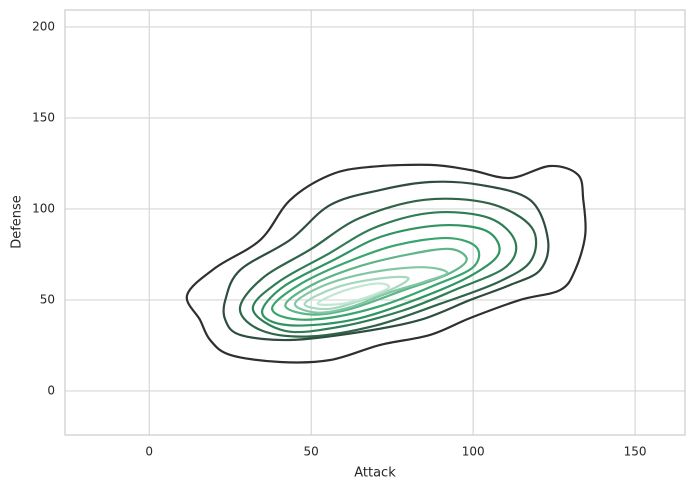 The height and width of the screenshot is (494, 693). I want to click on x-axis-title: Attack, so click(375, 473).